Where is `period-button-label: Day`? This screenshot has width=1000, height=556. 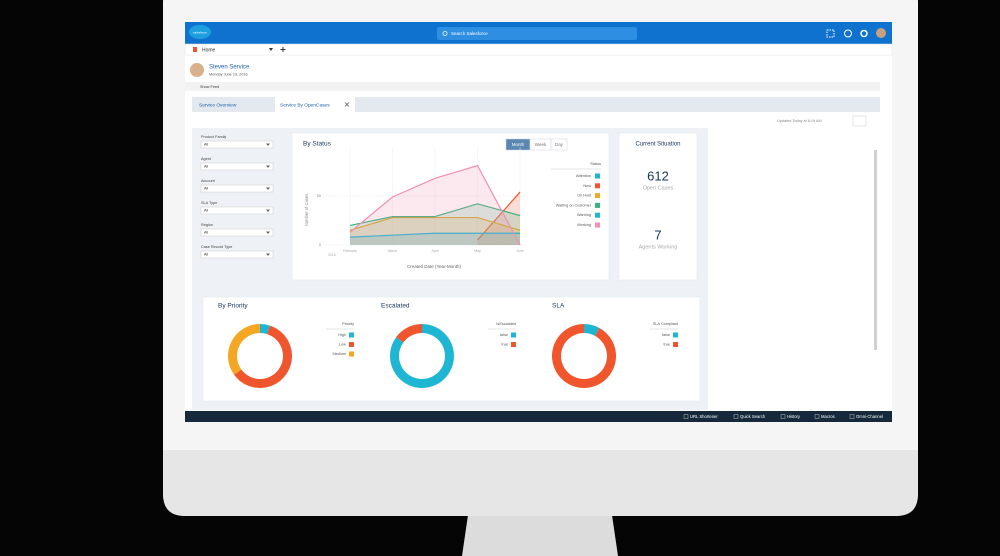
period-button-label: Day is located at coordinates (559, 144).